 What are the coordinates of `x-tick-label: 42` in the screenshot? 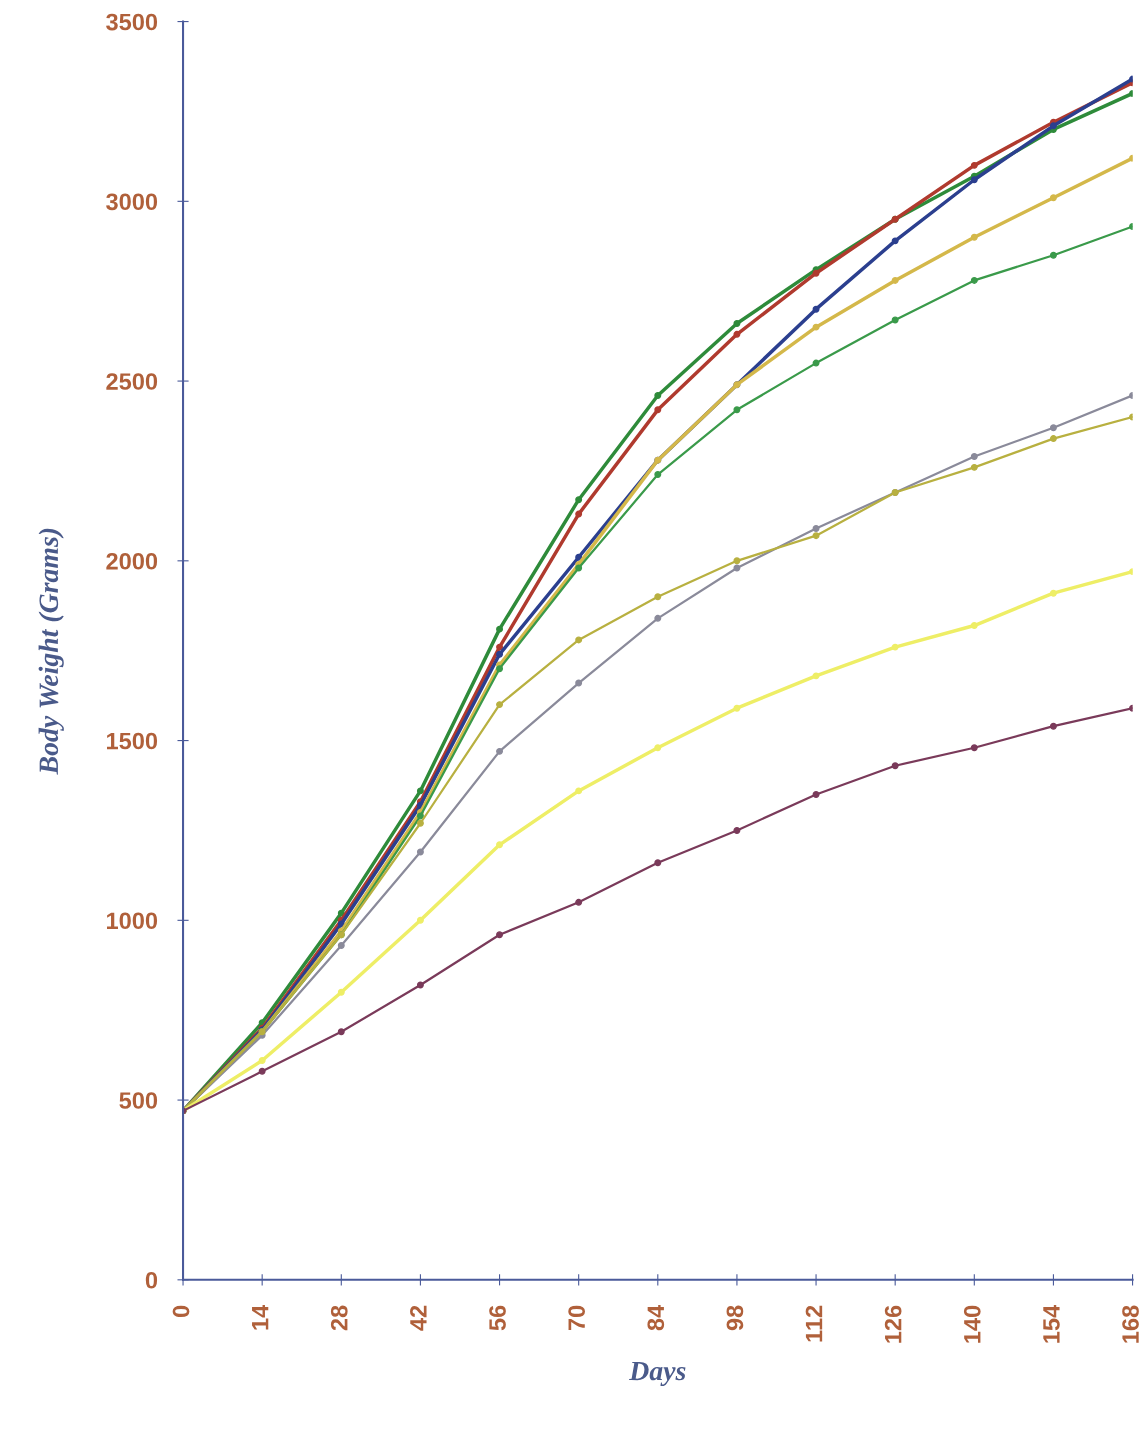 It's located at (418, 1318).